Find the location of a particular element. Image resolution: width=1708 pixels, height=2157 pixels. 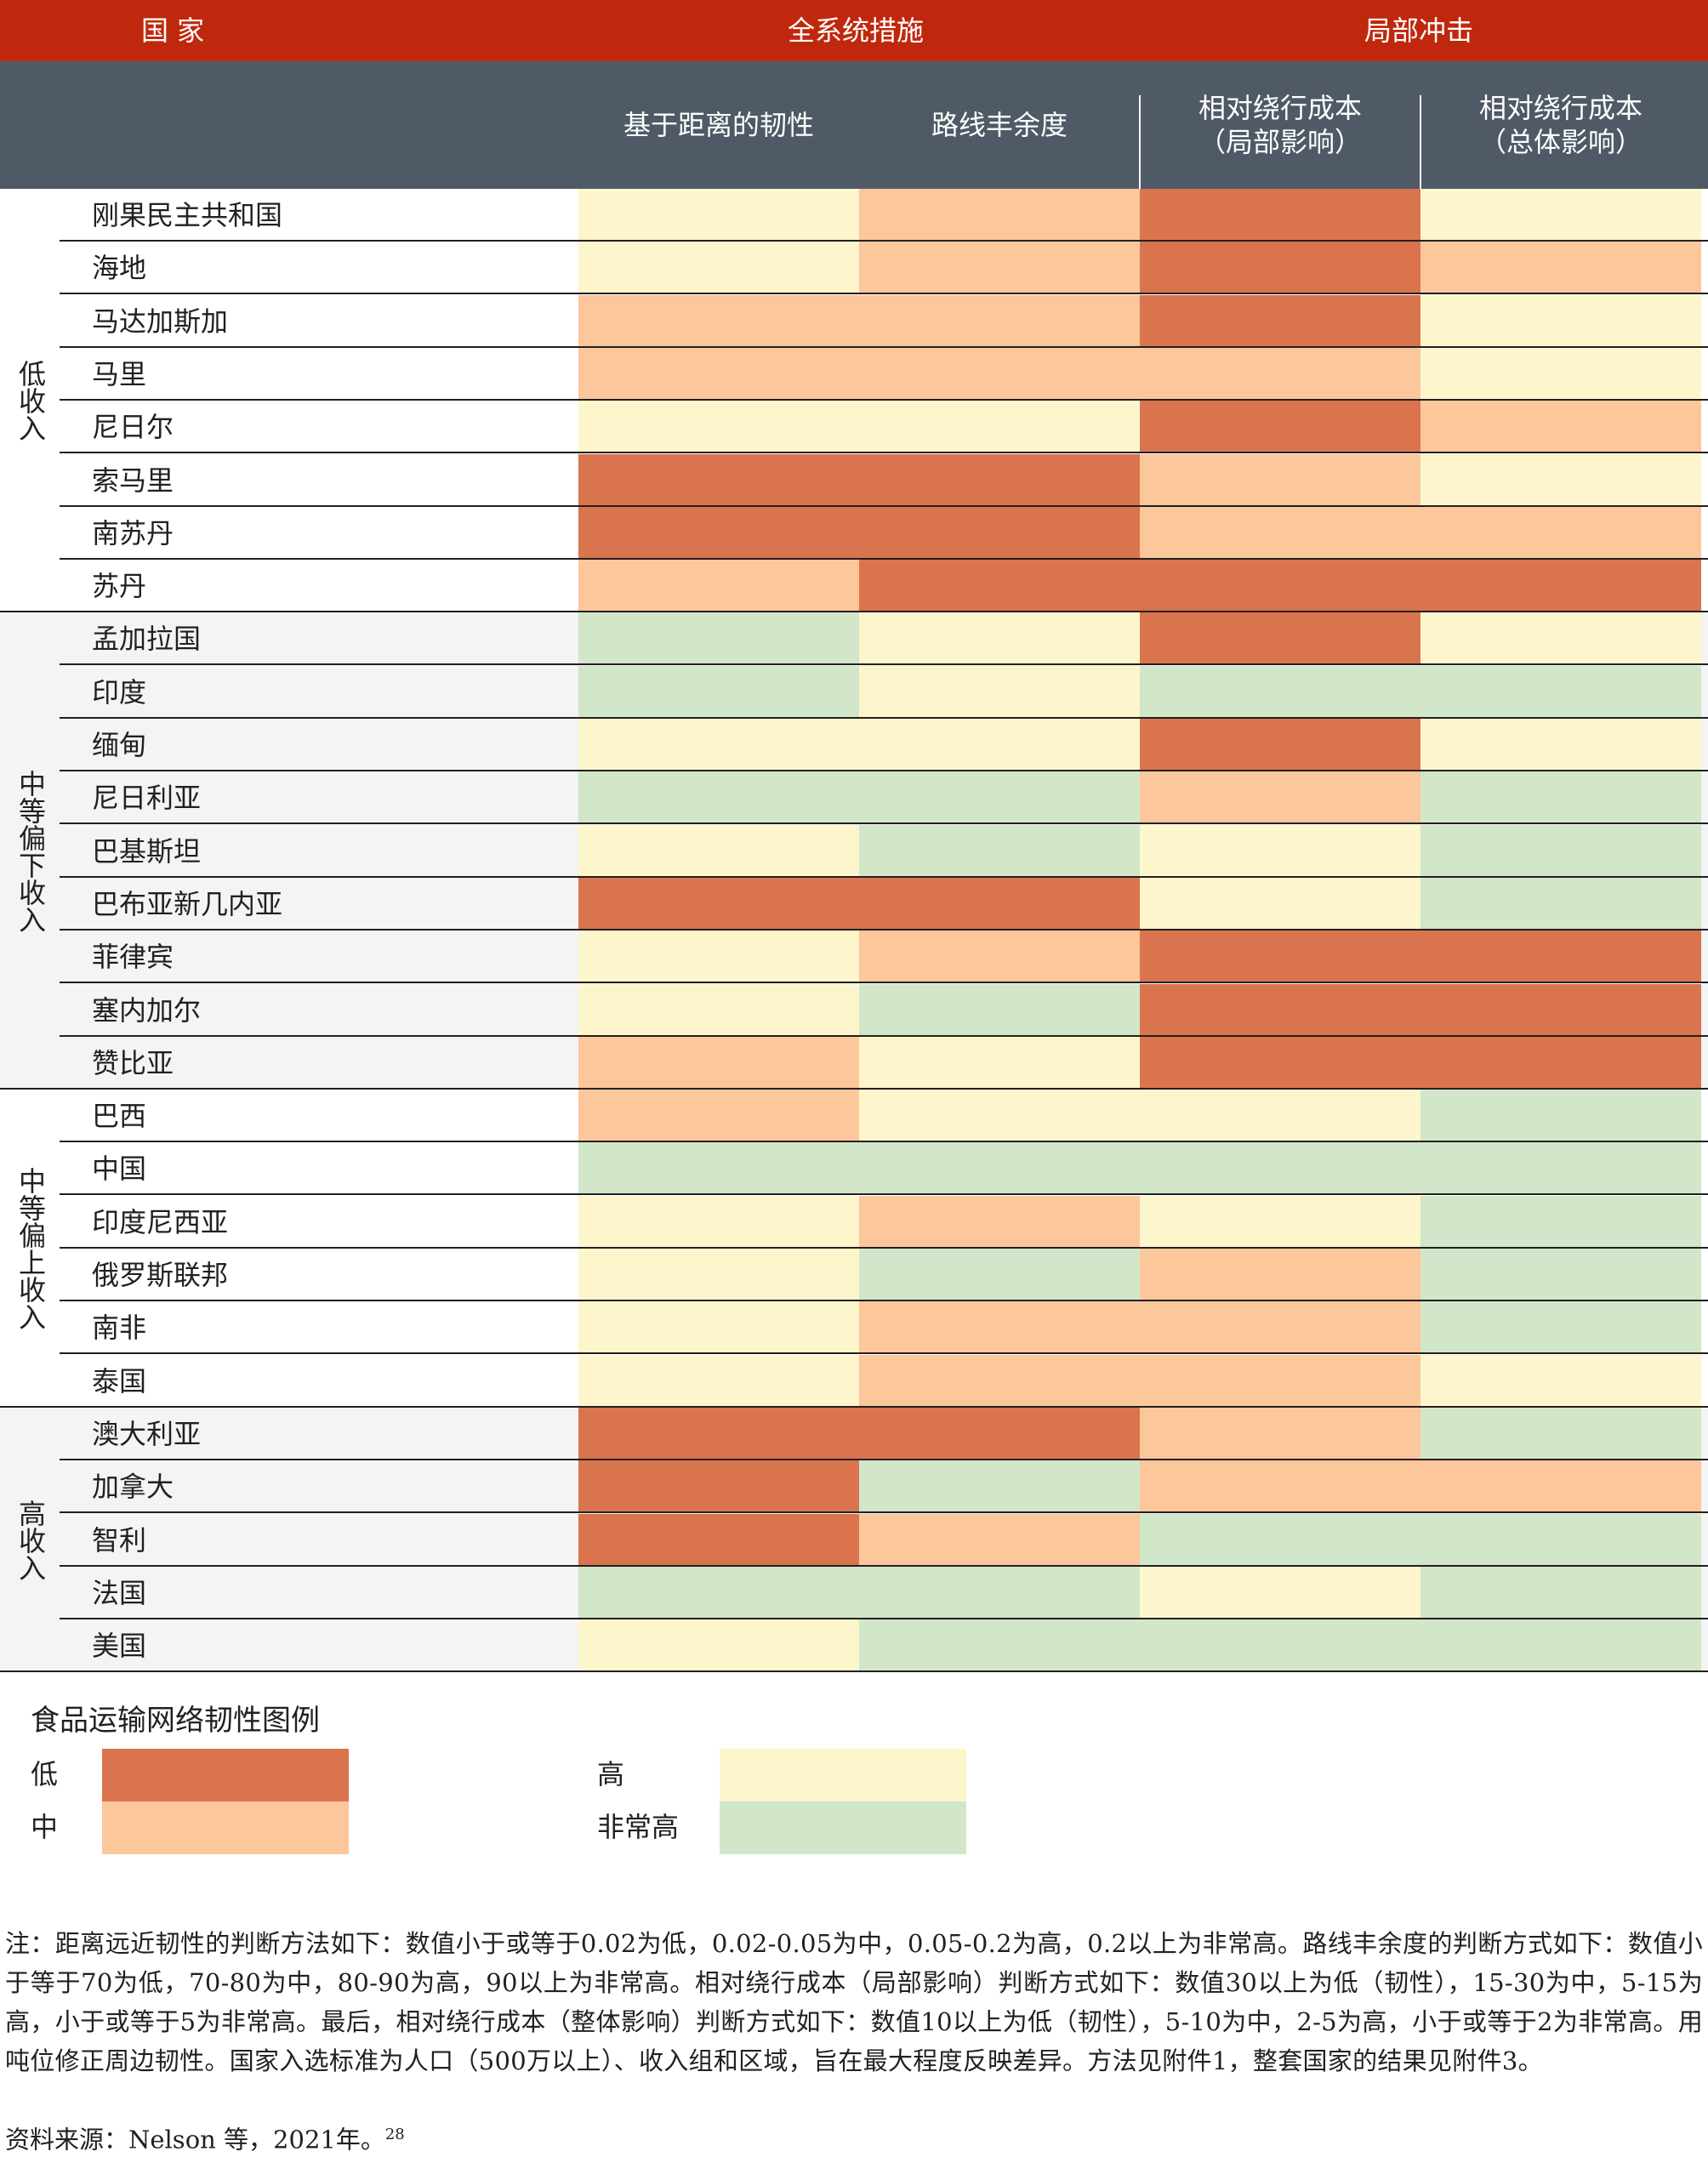

country-name: 印度 is located at coordinates (119, 692).